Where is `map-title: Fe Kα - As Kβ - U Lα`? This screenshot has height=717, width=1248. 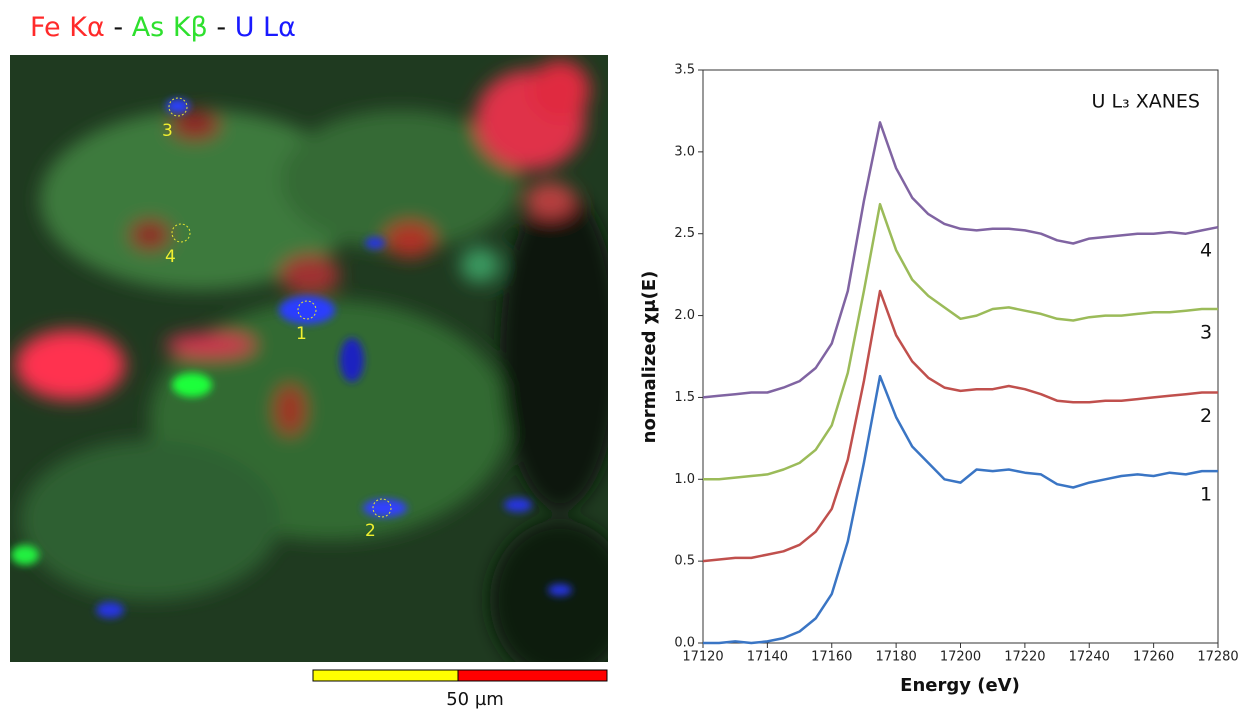
map-title: Fe Kα - As Kβ - U Lα is located at coordinates (163, 27).